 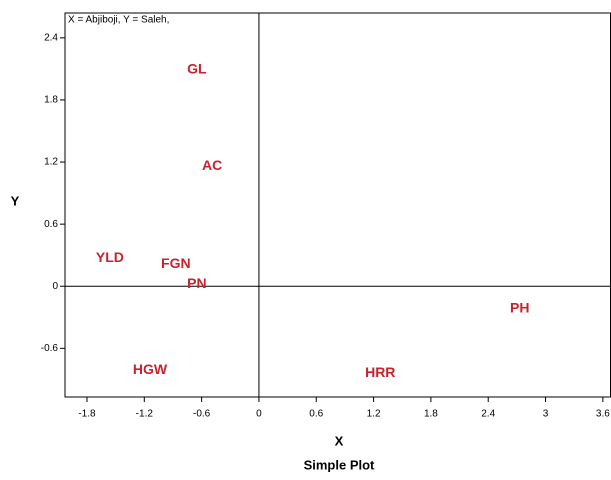 What do you see at coordinates (118, 20) in the screenshot?
I see `annotation: X = Abjiboji, Y = Saleh,` at bounding box center [118, 20].